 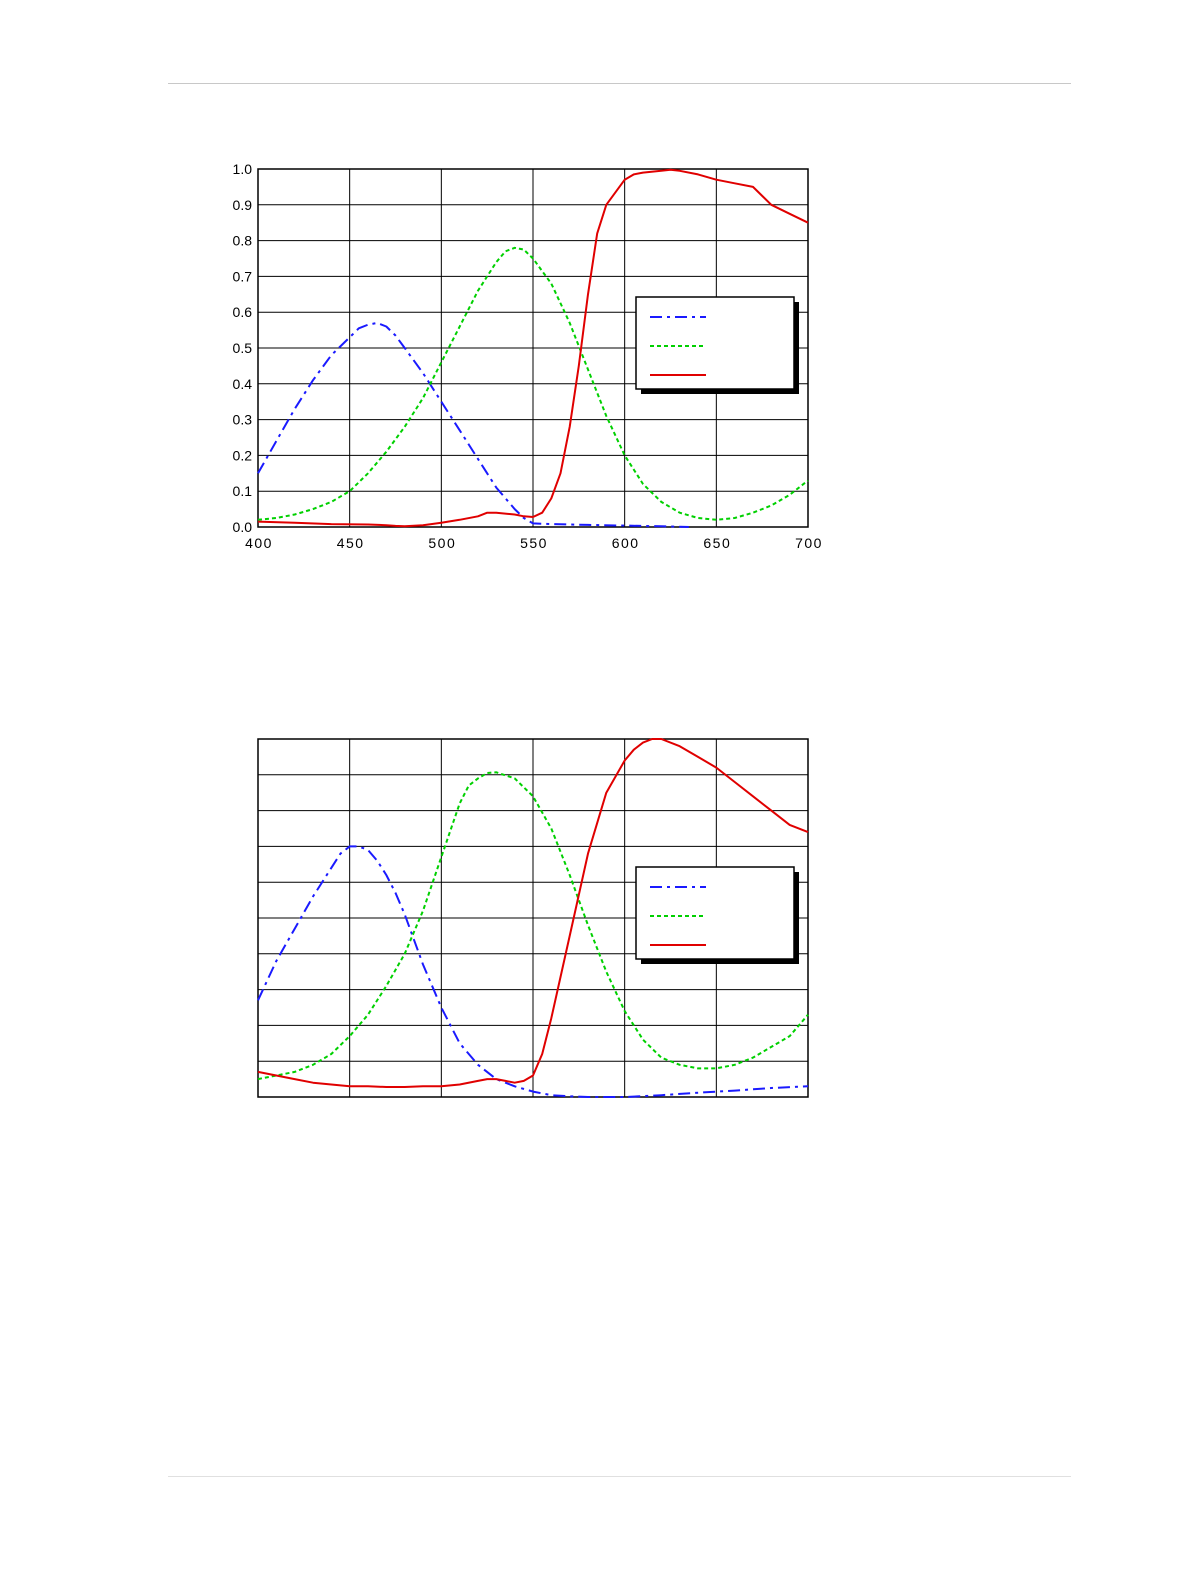 I want to click on spectral-response-chart-bottom, so click(x=533, y=918).